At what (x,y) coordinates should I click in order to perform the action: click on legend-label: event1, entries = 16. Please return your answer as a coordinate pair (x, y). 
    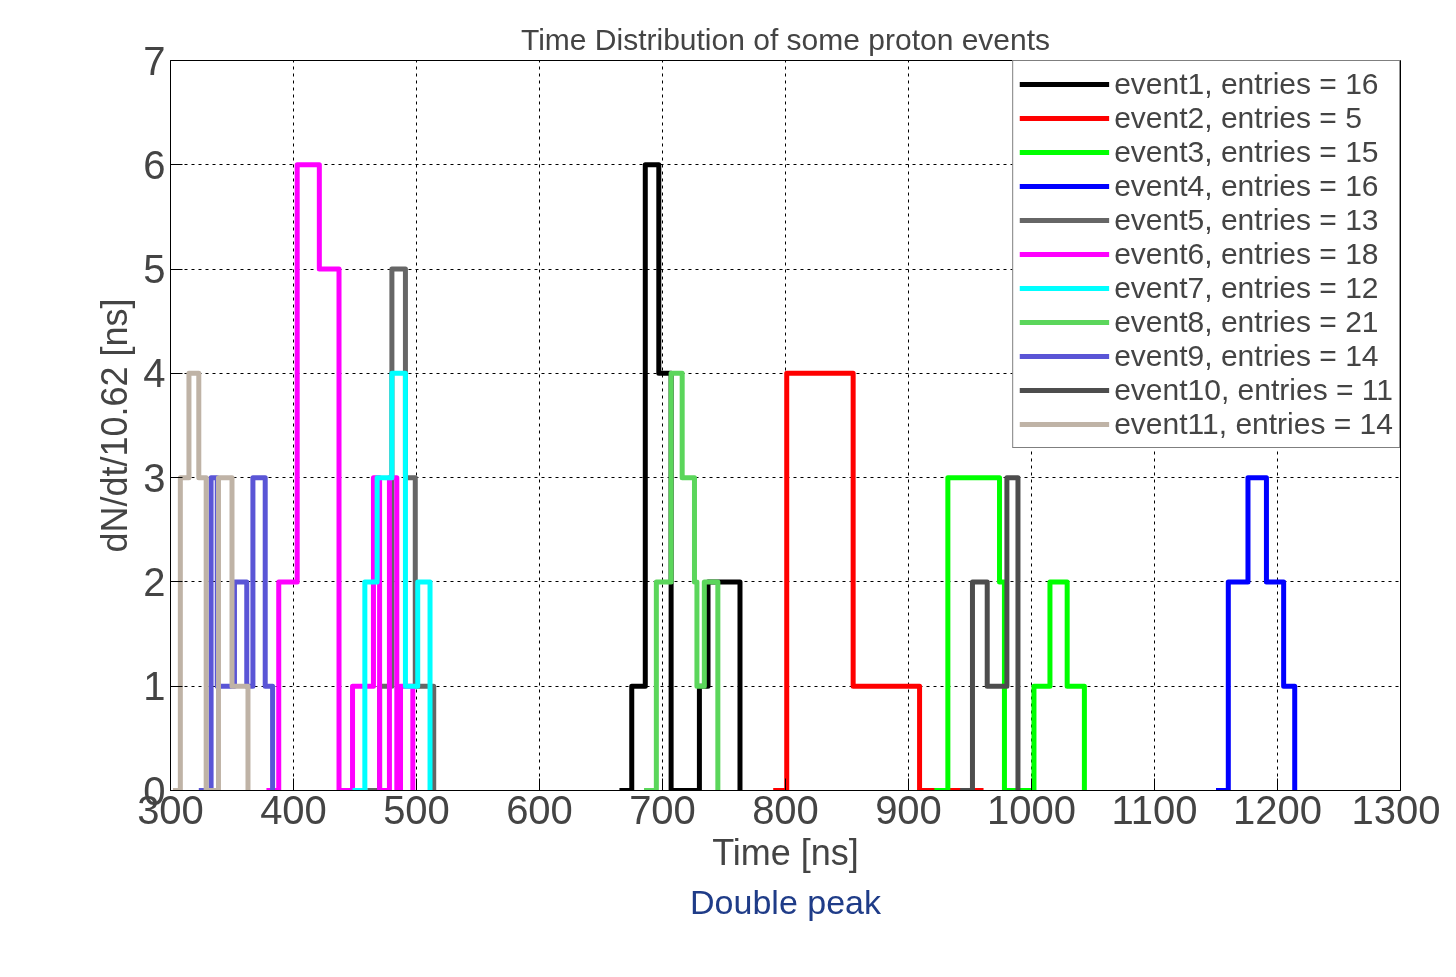
    Looking at the image, I should click on (1246, 84).